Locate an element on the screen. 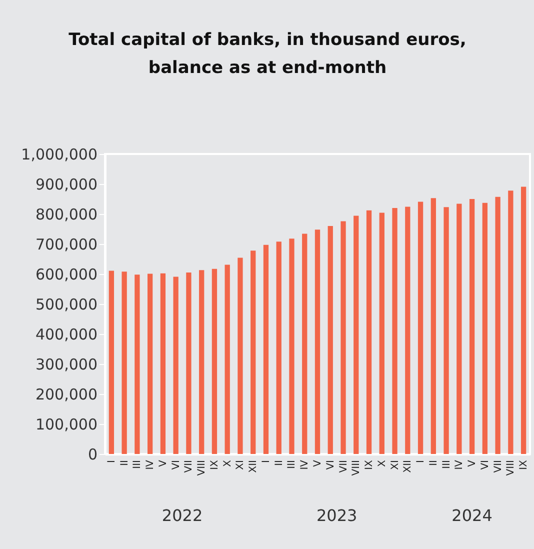 The width and height of the screenshot is (534, 549). y-tick-label: 900,000 is located at coordinates (66, 185).